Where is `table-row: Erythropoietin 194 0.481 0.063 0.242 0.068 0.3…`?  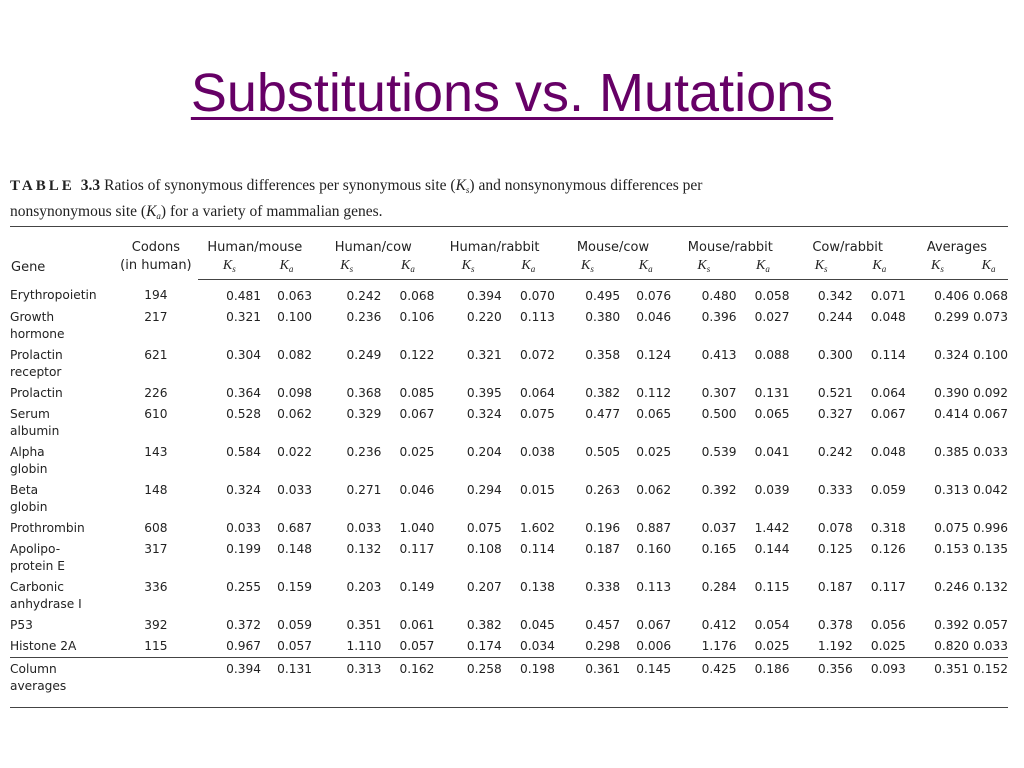 table-row: Erythropoietin 194 0.481 0.063 0.242 0.068 0.3… is located at coordinates (509, 293).